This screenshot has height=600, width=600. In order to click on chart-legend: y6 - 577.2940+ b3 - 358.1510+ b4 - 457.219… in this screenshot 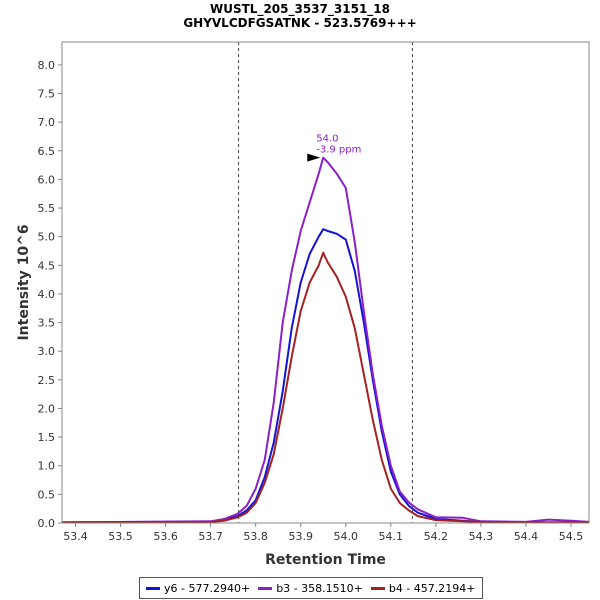, I will do `click(311, 588)`.